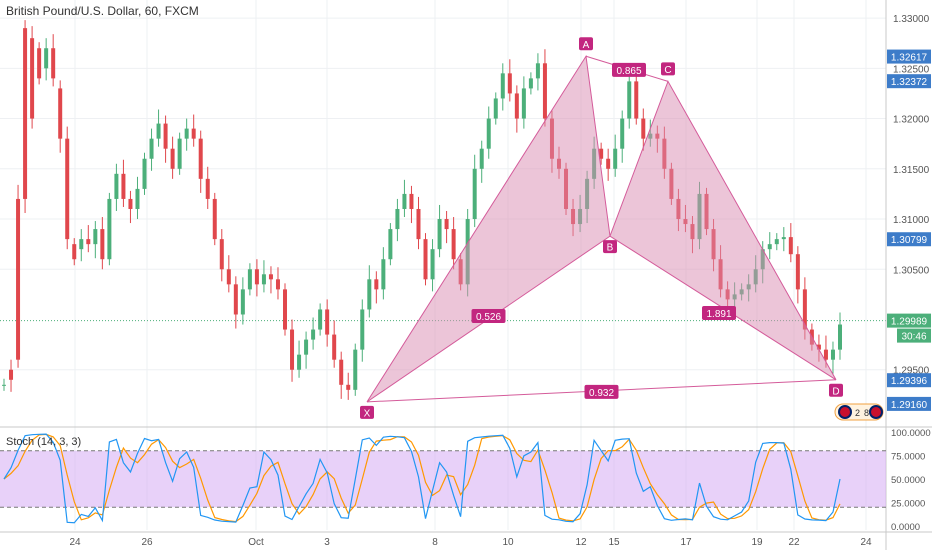 The height and width of the screenshot is (555, 932). Describe the element at coordinates (857, 413) in the screenshot. I see `event-count: 2` at that location.